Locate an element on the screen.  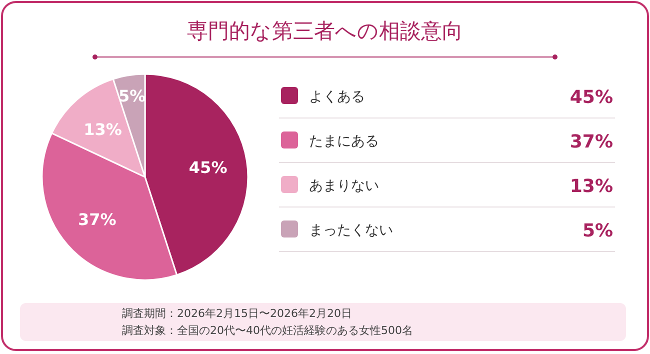
chart-title: 専門的な第三者への相談意向 is located at coordinates (325, 31).